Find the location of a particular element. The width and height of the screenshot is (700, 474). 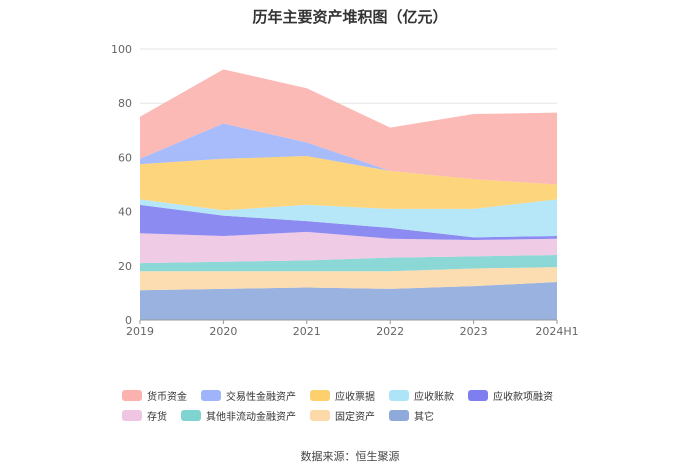

legend-label: 货币资金 is located at coordinates (167, 397).